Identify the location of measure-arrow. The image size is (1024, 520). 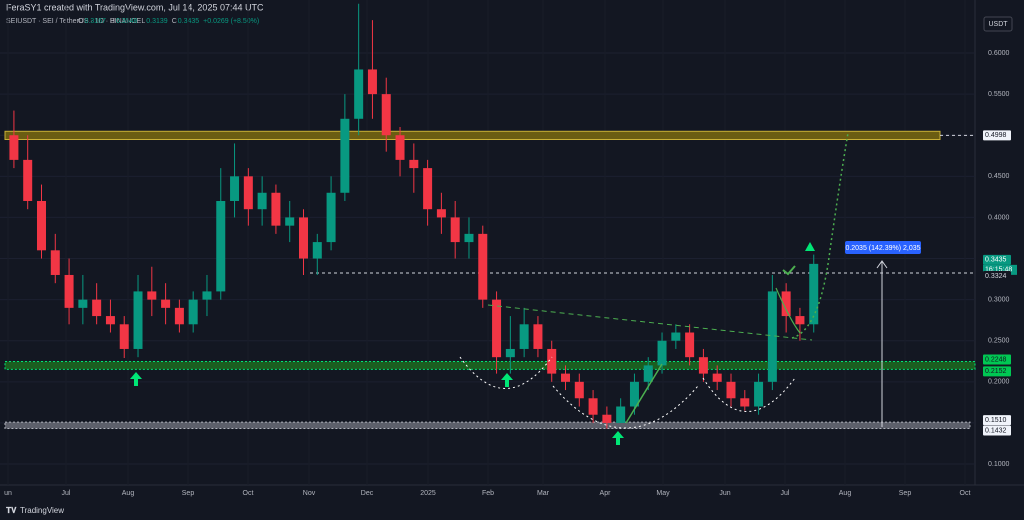
(882, 264).